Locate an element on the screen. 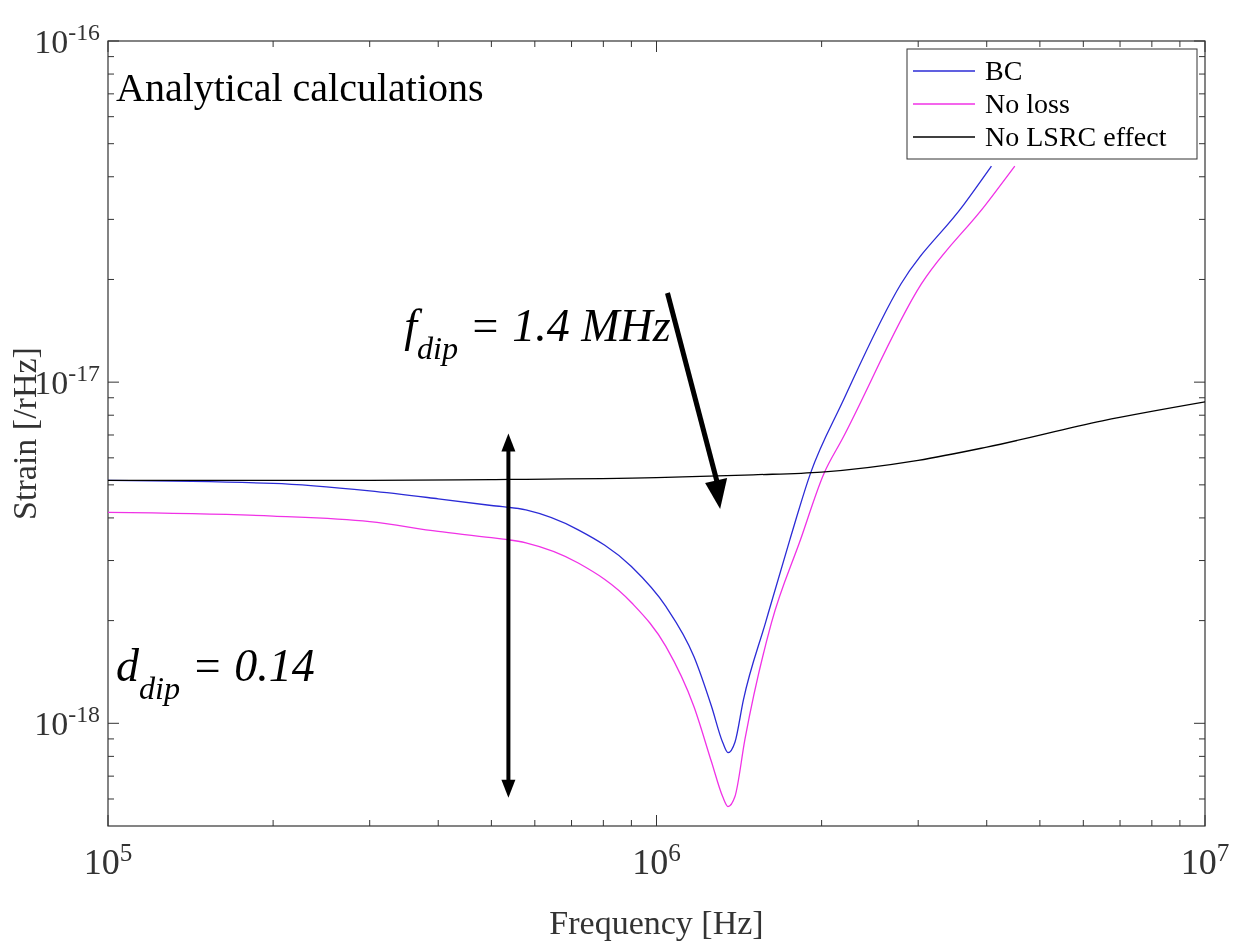 The image size is (1238, 950). annotation: Analytical calculations is located at coordinates (300, 87).